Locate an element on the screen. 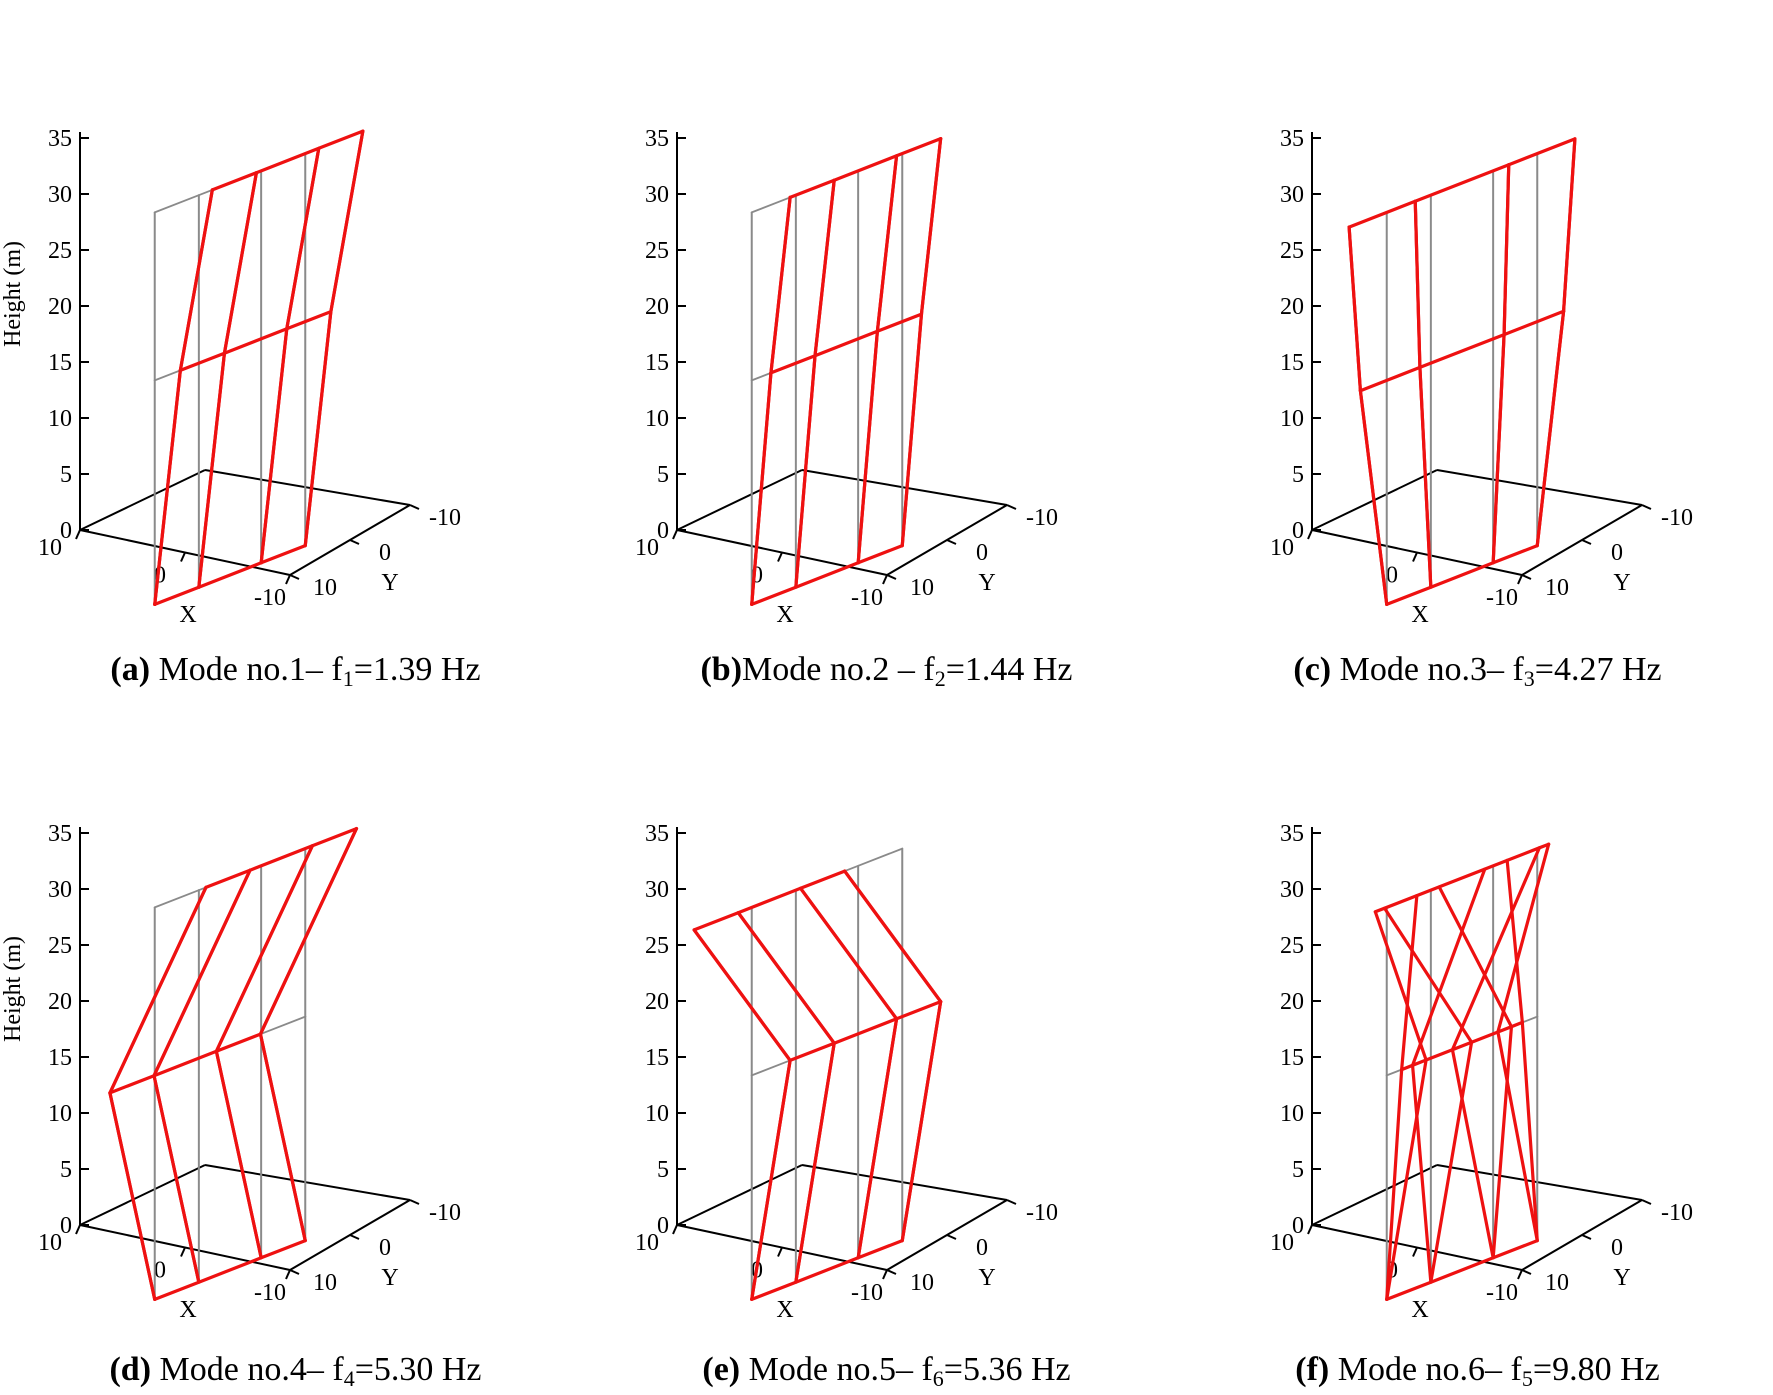  caption-value: =5.30 Hz is located at coordinates (418, 1369).